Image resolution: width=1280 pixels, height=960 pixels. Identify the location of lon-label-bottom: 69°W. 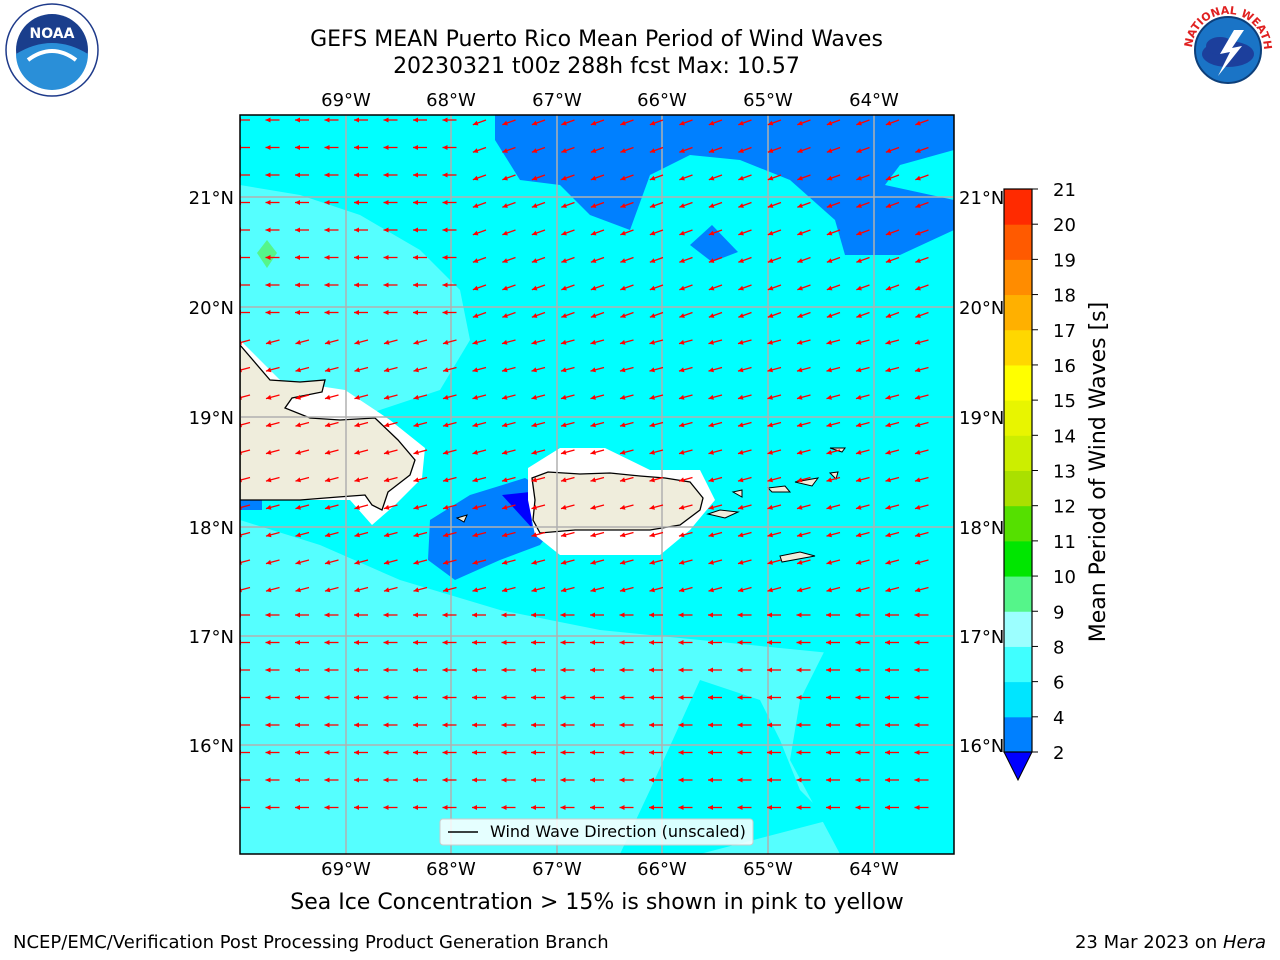
(346, 869).